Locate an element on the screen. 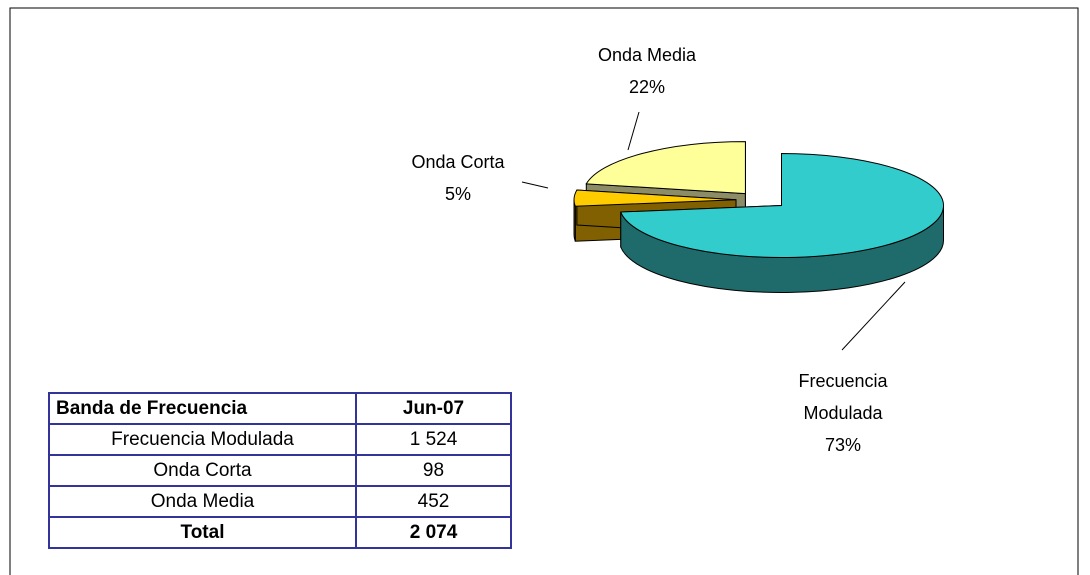 This screenshot has height=575, width=1090. header-cell: Banda de Frecuencia is located at coordinates (202, 408).